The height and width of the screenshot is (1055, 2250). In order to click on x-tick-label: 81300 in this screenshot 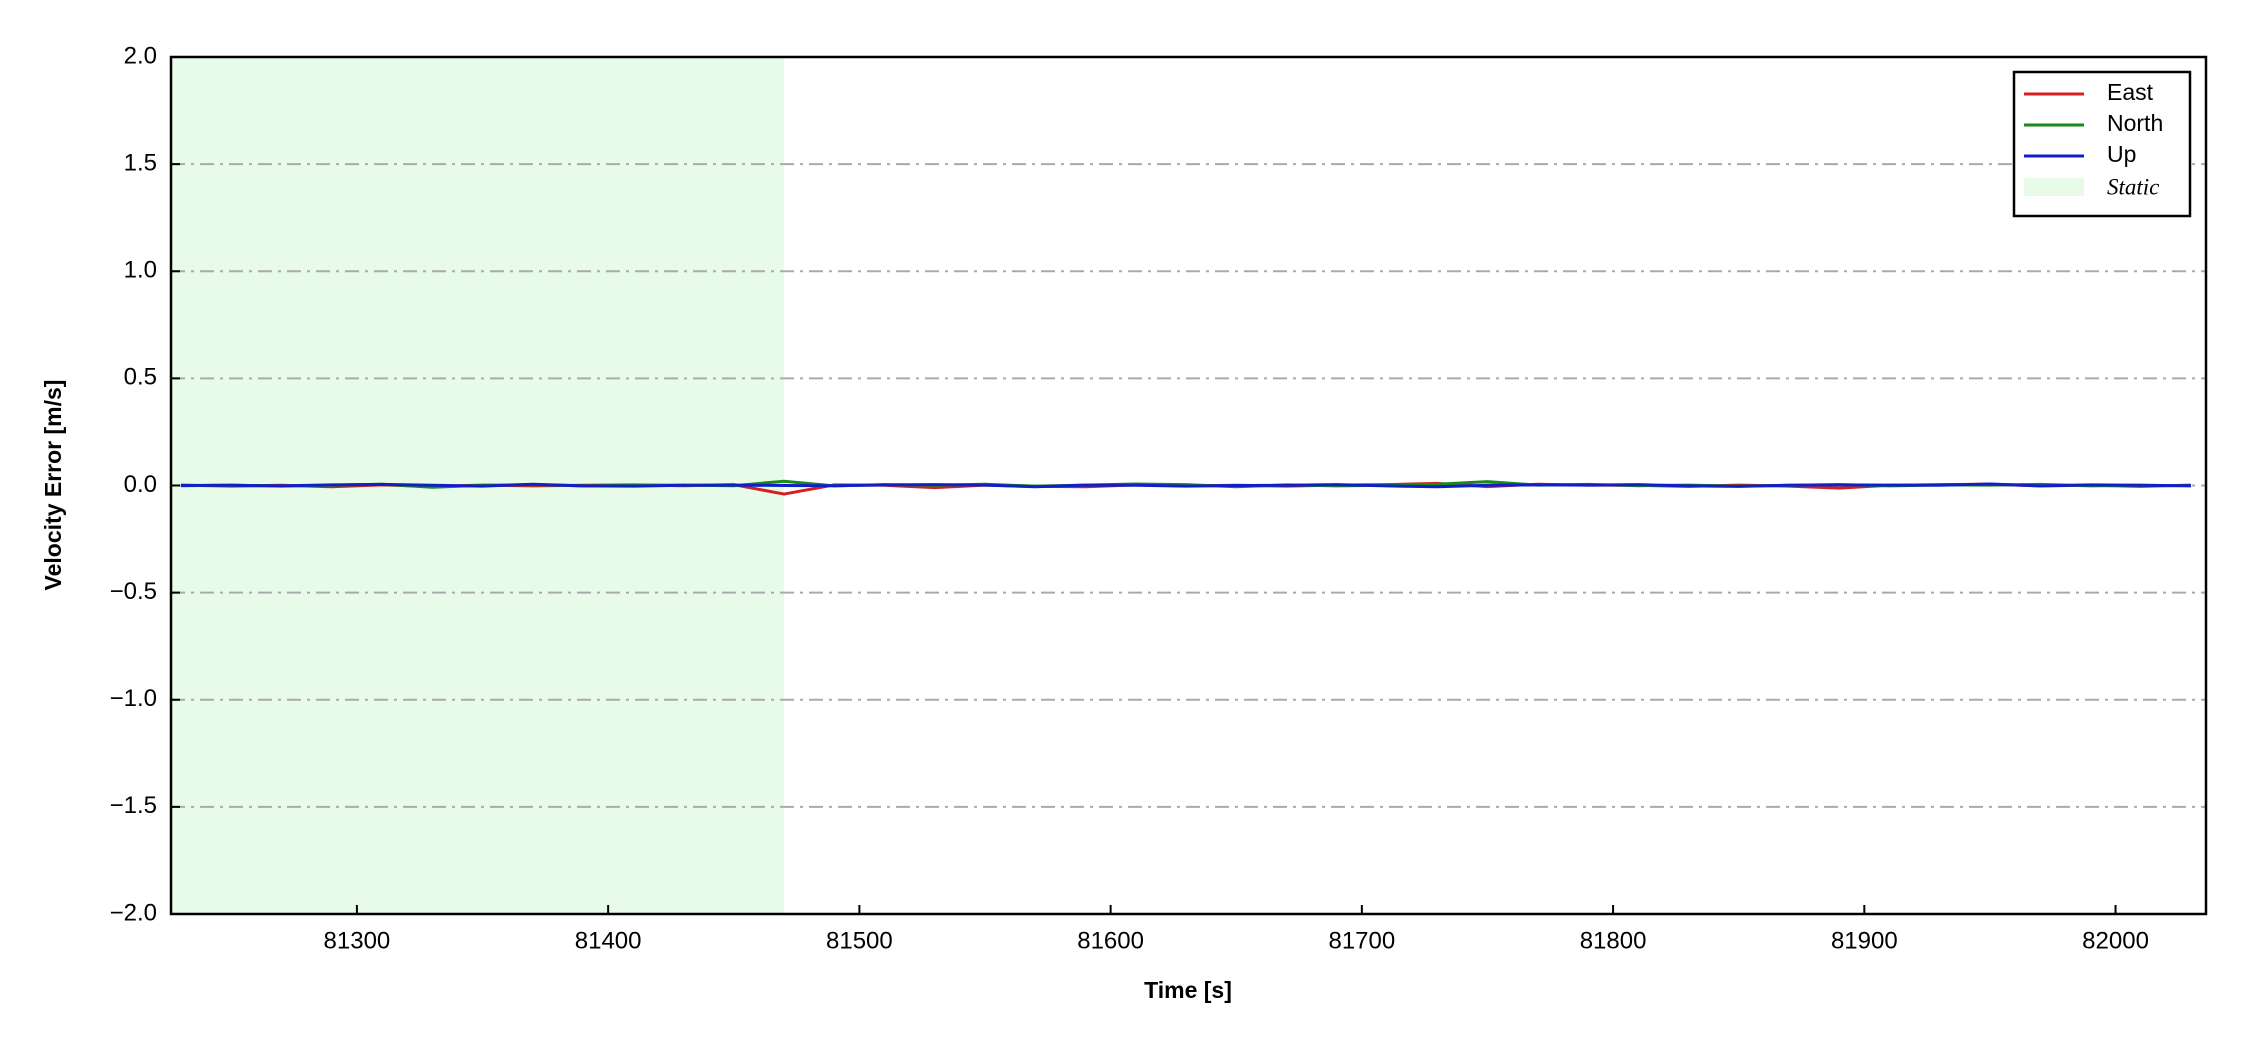, I will do `click(357, 940)`.